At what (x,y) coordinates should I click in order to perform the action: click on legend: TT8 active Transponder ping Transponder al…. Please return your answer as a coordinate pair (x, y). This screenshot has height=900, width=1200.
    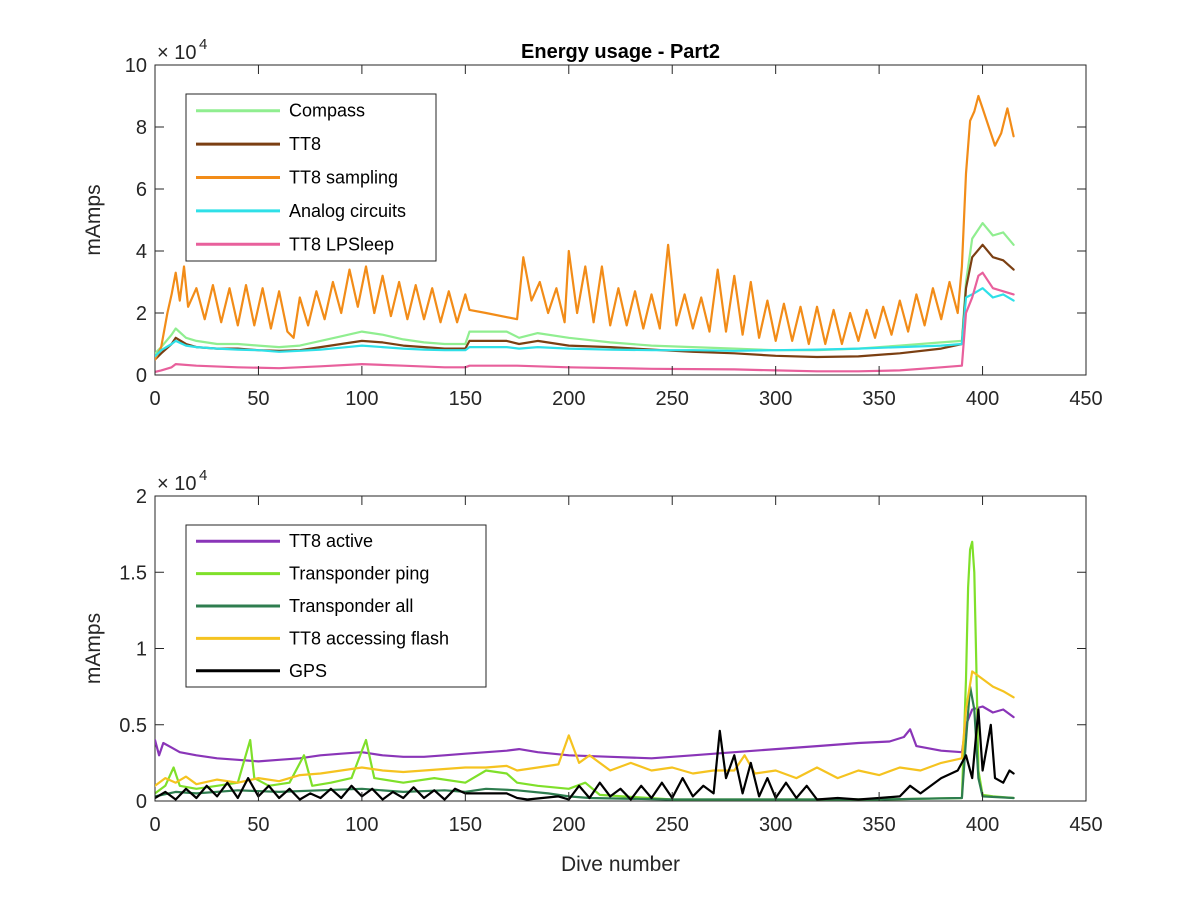
    Looking at the image, I should click on (336, 606).